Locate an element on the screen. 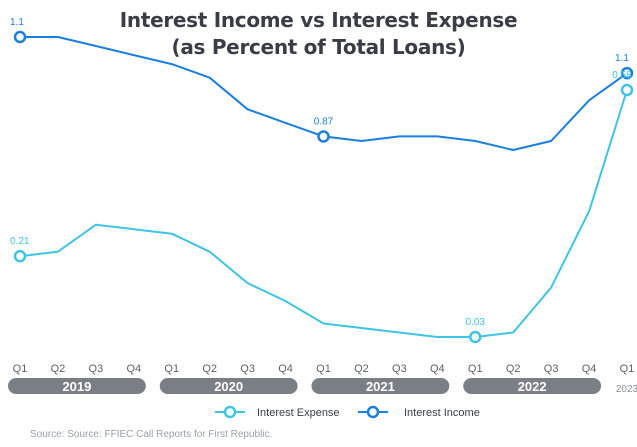  data-label: 0.58 is located at coordinates (622, 75).